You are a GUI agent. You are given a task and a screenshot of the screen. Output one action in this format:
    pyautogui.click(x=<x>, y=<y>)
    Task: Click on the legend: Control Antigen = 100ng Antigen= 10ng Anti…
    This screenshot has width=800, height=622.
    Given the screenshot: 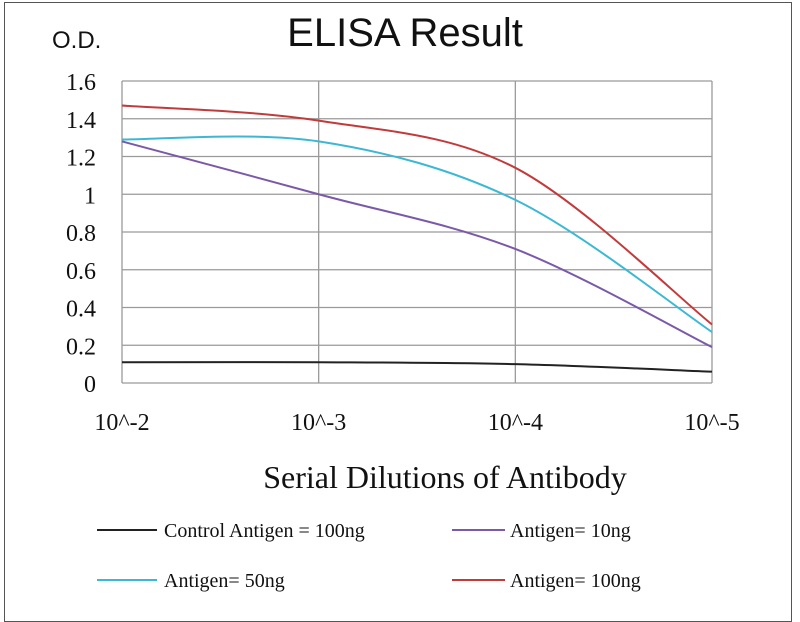 What is the action you would take?
    pyautogui.click(x=369, y=556)
    